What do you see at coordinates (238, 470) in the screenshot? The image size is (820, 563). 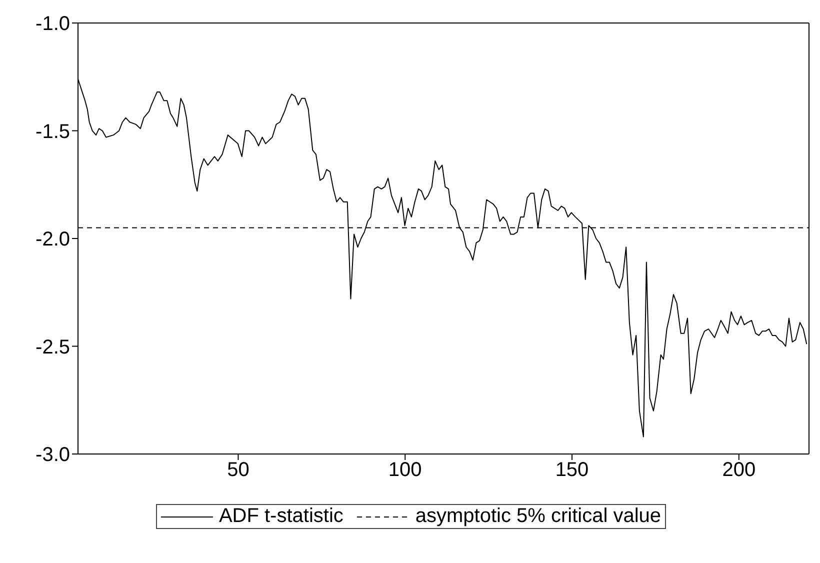 I see `x-tick-label: 50` at bounding box center [238, 470].